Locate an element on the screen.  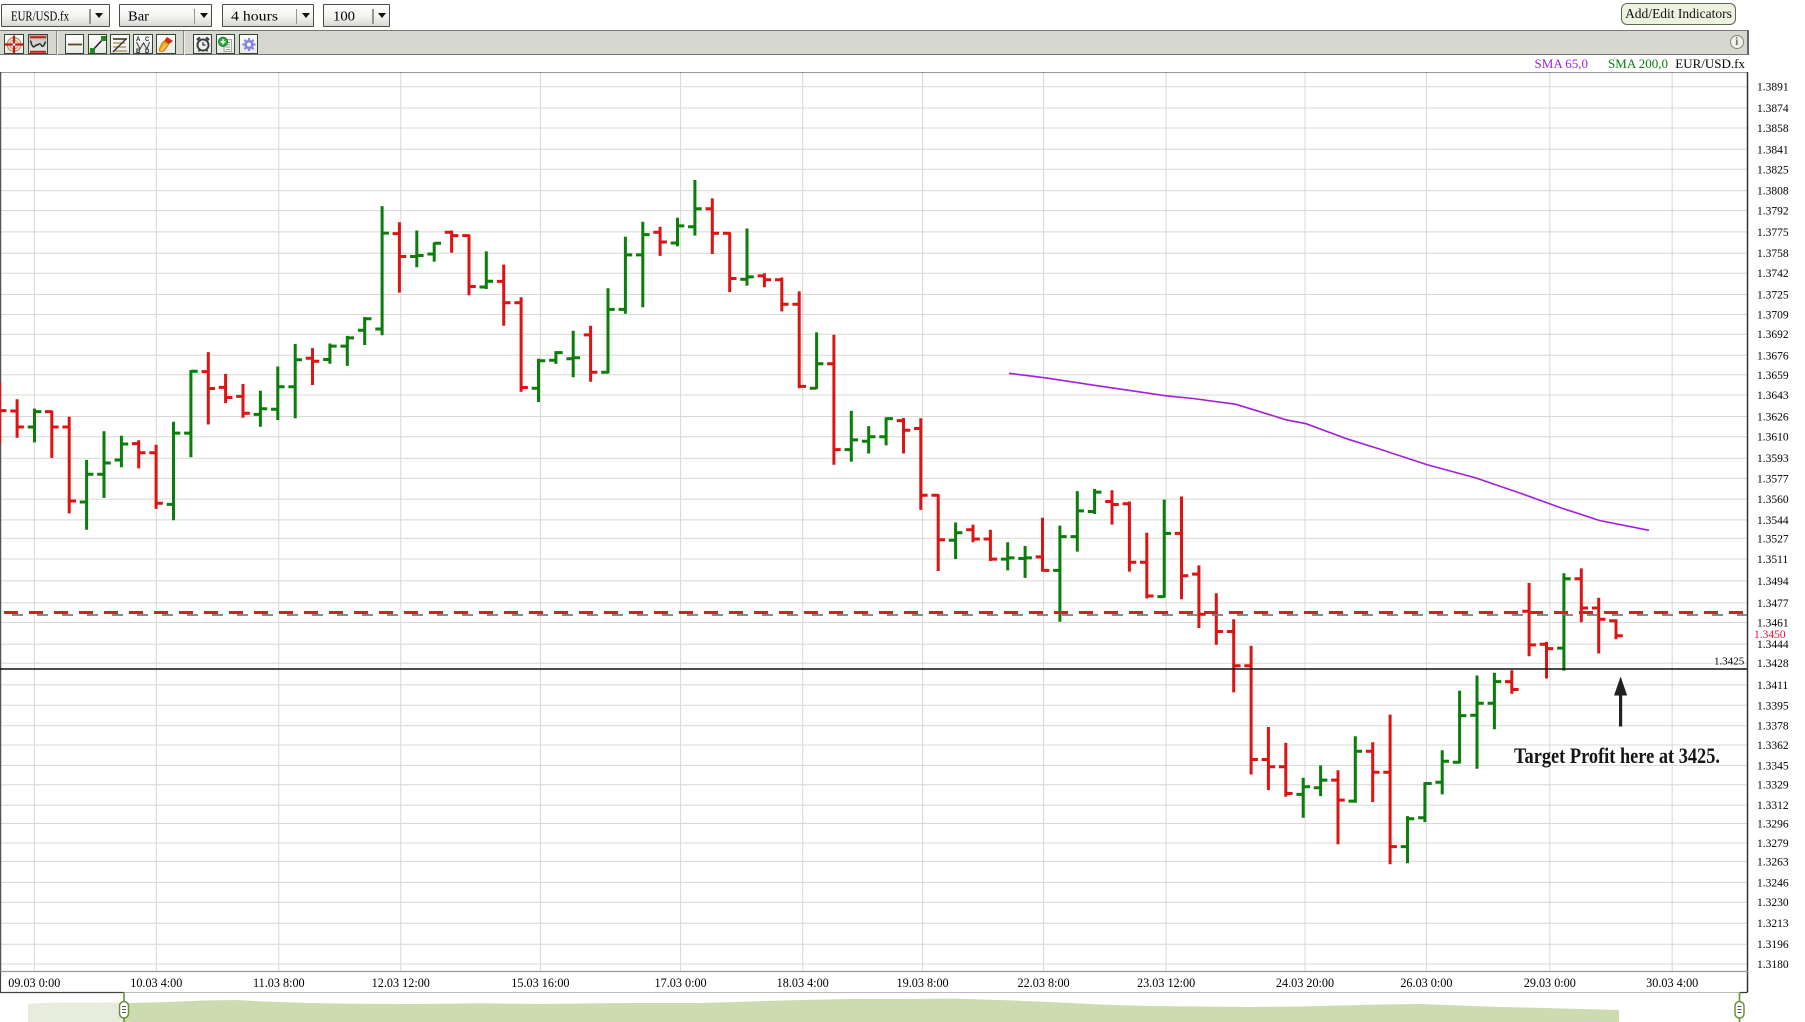
svg-text: 26.03 0:00 is located at coordinates (1426, 983).